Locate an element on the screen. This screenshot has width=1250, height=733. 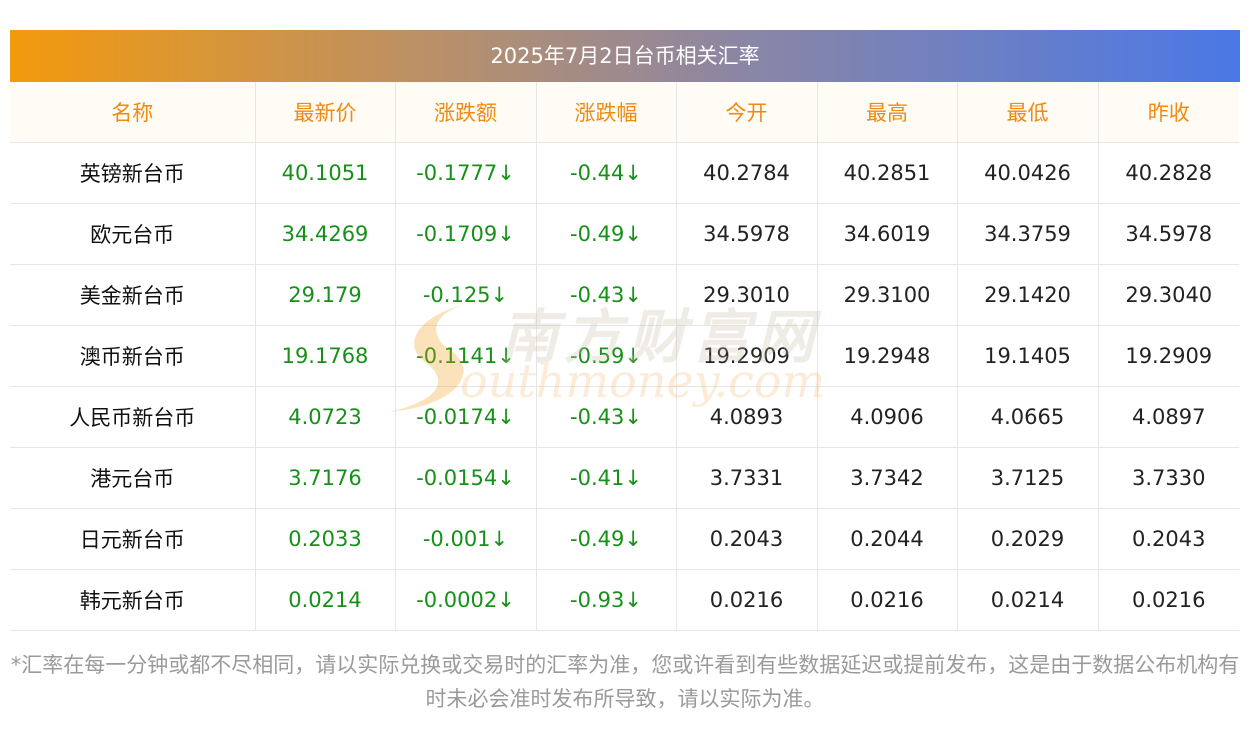
cell-latest: 29.179 is located at coordinates (325, 295).